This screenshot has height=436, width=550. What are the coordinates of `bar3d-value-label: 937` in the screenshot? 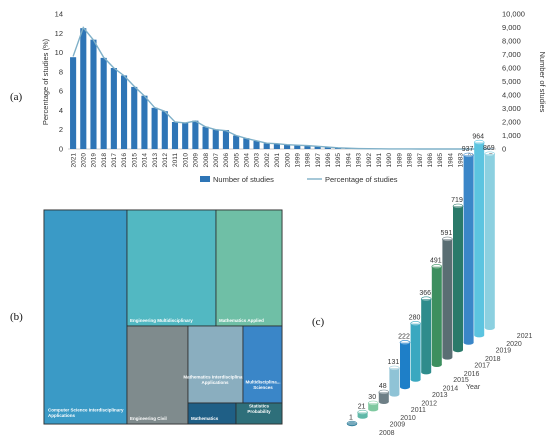 It's located at (468, 149).